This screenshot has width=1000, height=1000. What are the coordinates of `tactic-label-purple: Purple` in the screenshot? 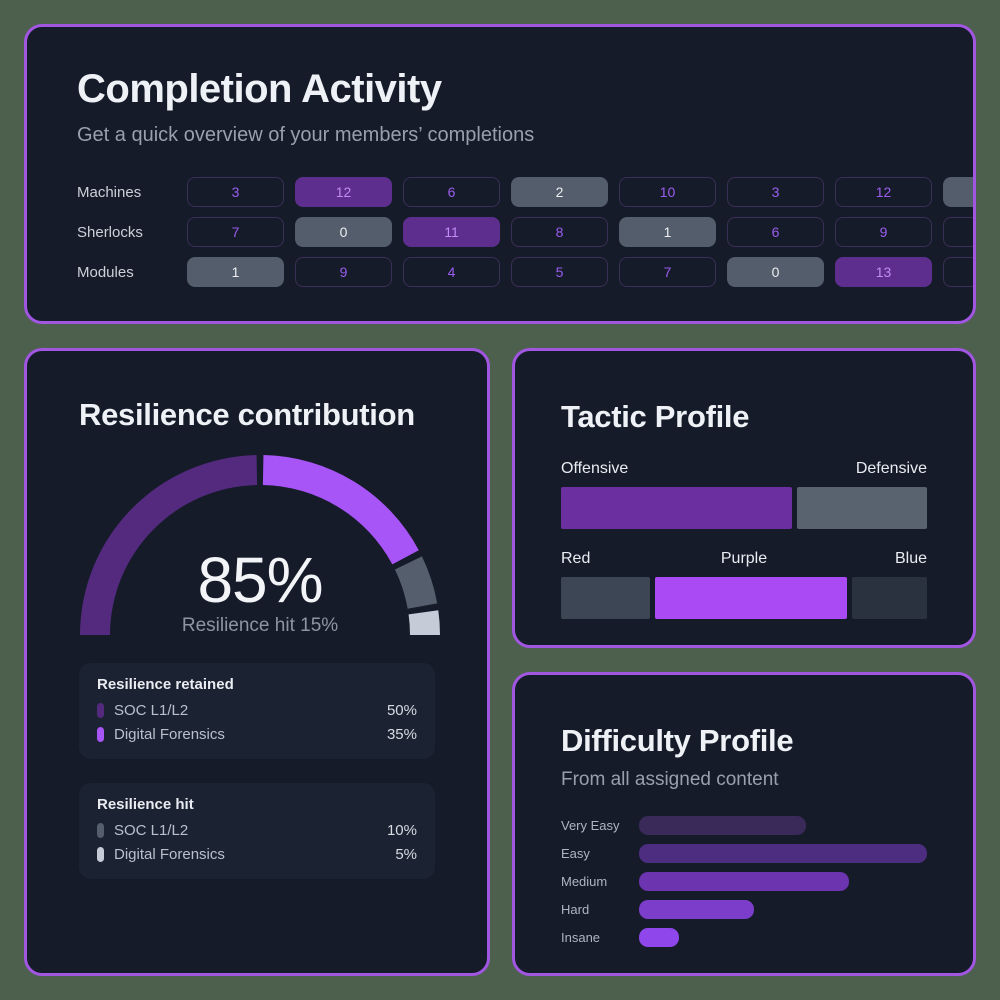 It's located at (744, 558).